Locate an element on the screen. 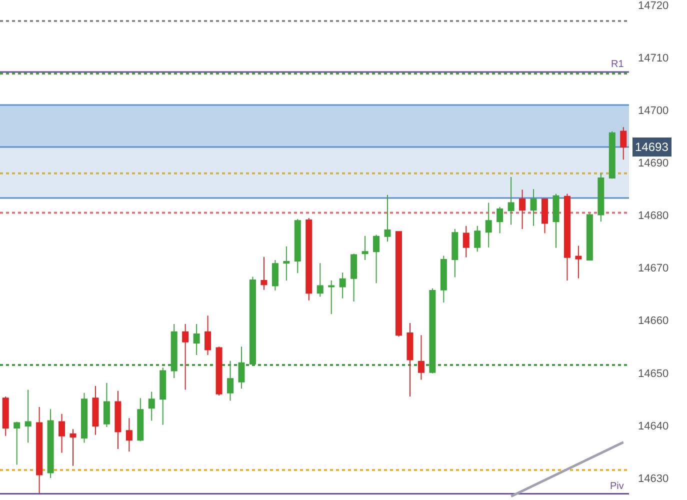 This screenshot has height=500, width=687. y-tick-label: 14700 is located at coordinates (653, 111).